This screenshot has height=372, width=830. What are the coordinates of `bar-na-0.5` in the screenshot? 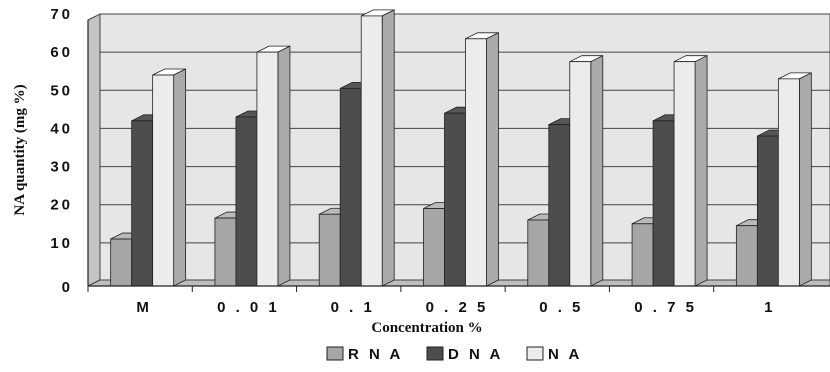 It's located at (586, 171).